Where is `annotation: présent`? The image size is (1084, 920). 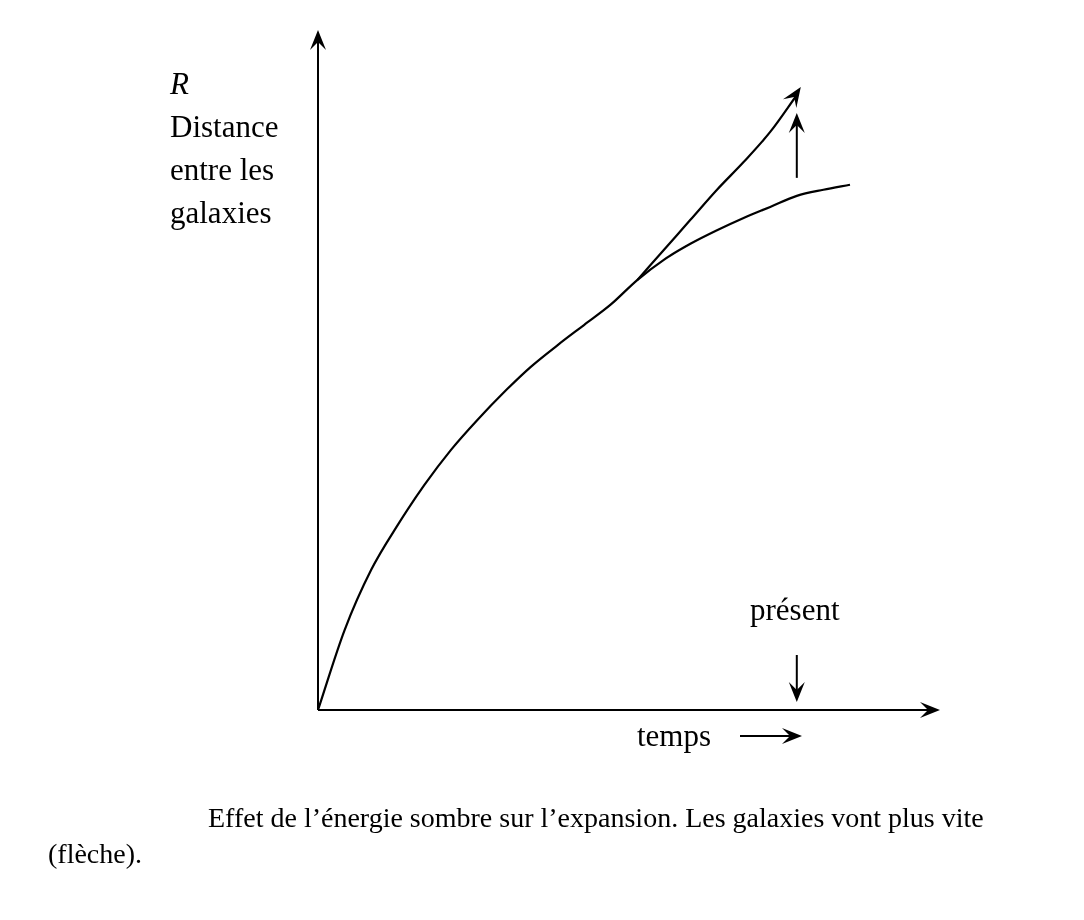 annotation: présent is located at coordinates (795, 610).